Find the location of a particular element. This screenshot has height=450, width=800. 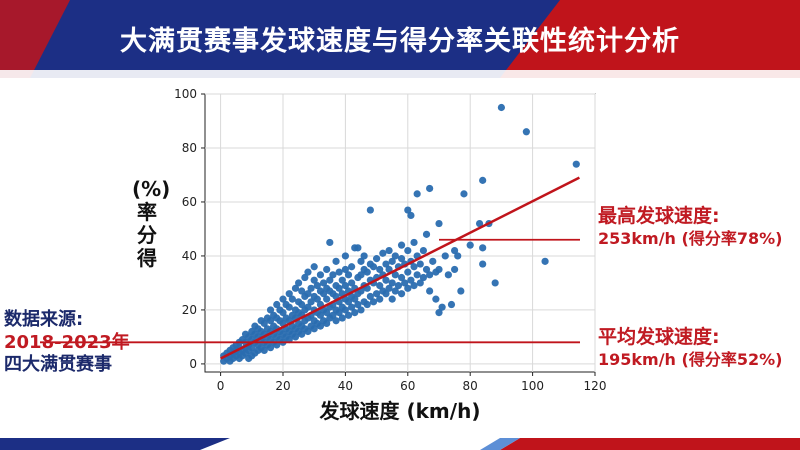

max-speed-annotation: 最高发球速度: 253km/h (得分率78%) is located at coordinates (690, 227).